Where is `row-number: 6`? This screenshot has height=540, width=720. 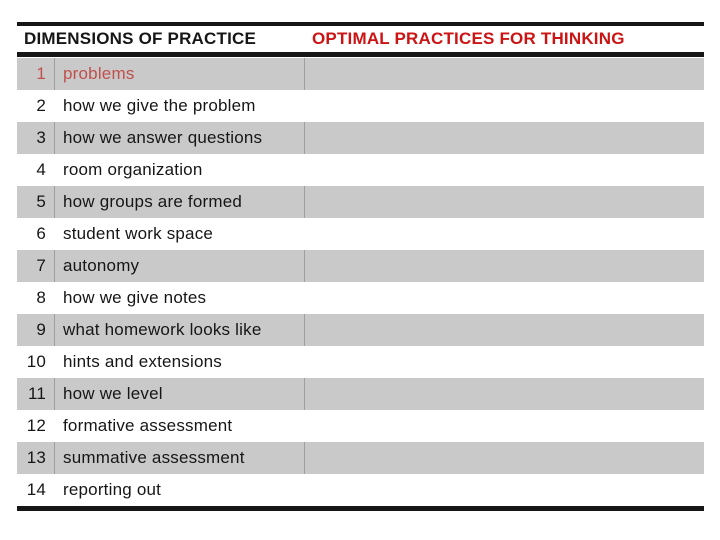
row-number: 6 is located at coordinates (41, 233).